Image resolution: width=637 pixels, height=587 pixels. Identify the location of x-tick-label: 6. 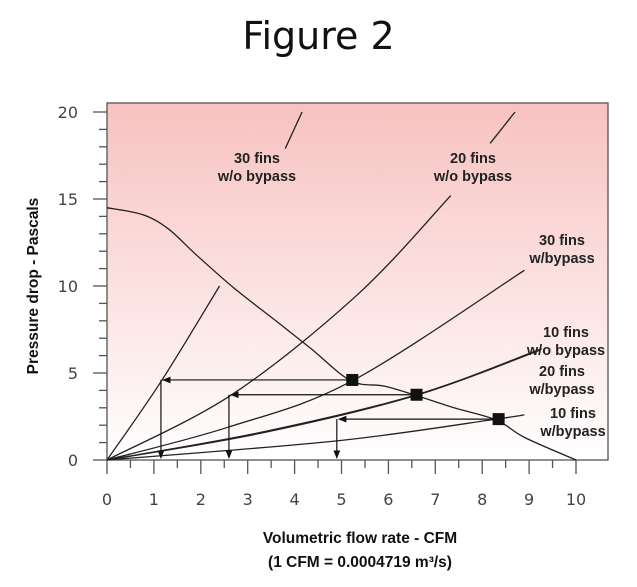
(388, 499).